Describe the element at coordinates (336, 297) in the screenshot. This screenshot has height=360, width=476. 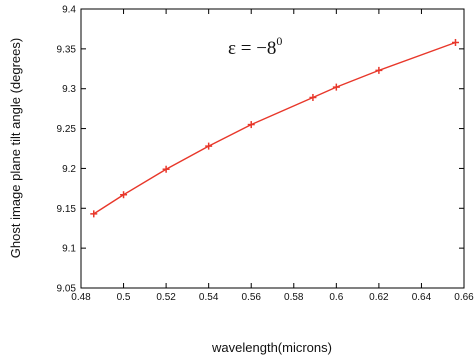
I see `x-tick-label: 0.6` at that location.